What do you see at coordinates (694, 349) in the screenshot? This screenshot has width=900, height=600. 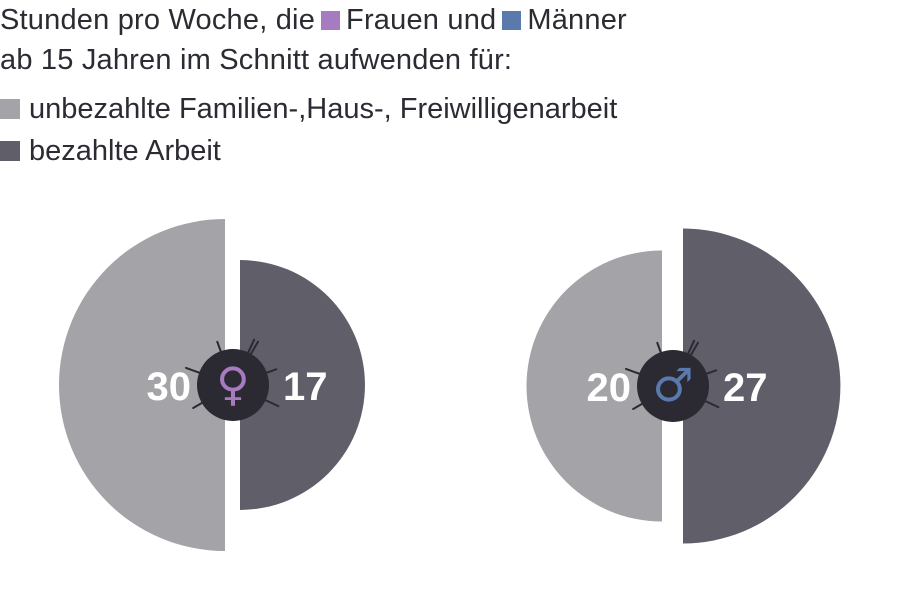 I see `badge-spike-männer-6` at bounding box center [694, 349].